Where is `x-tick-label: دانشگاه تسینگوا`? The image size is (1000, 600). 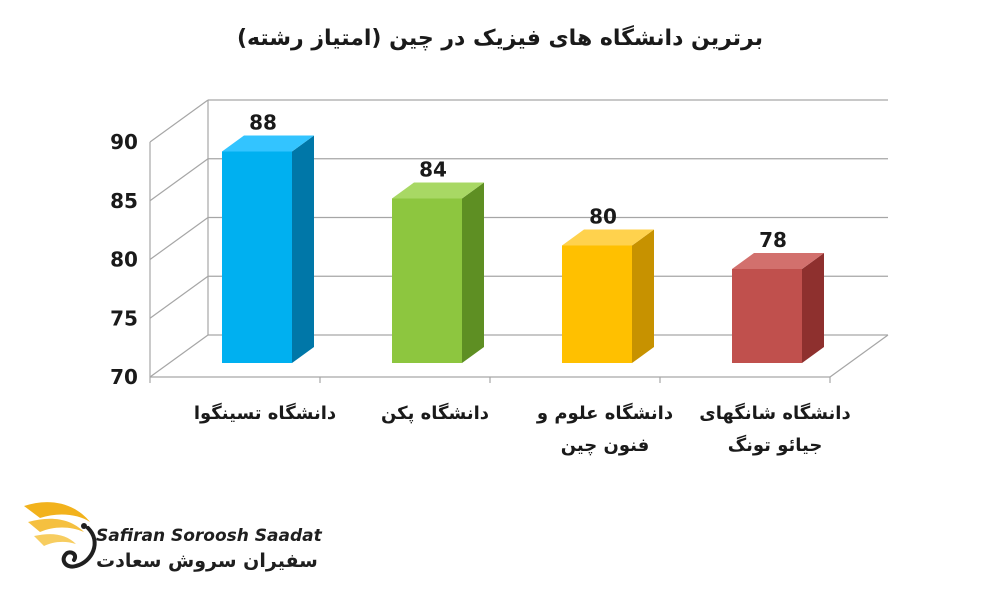 x-tick-label: دانشگاه تسینگوا is located at coordinates (265, 414).